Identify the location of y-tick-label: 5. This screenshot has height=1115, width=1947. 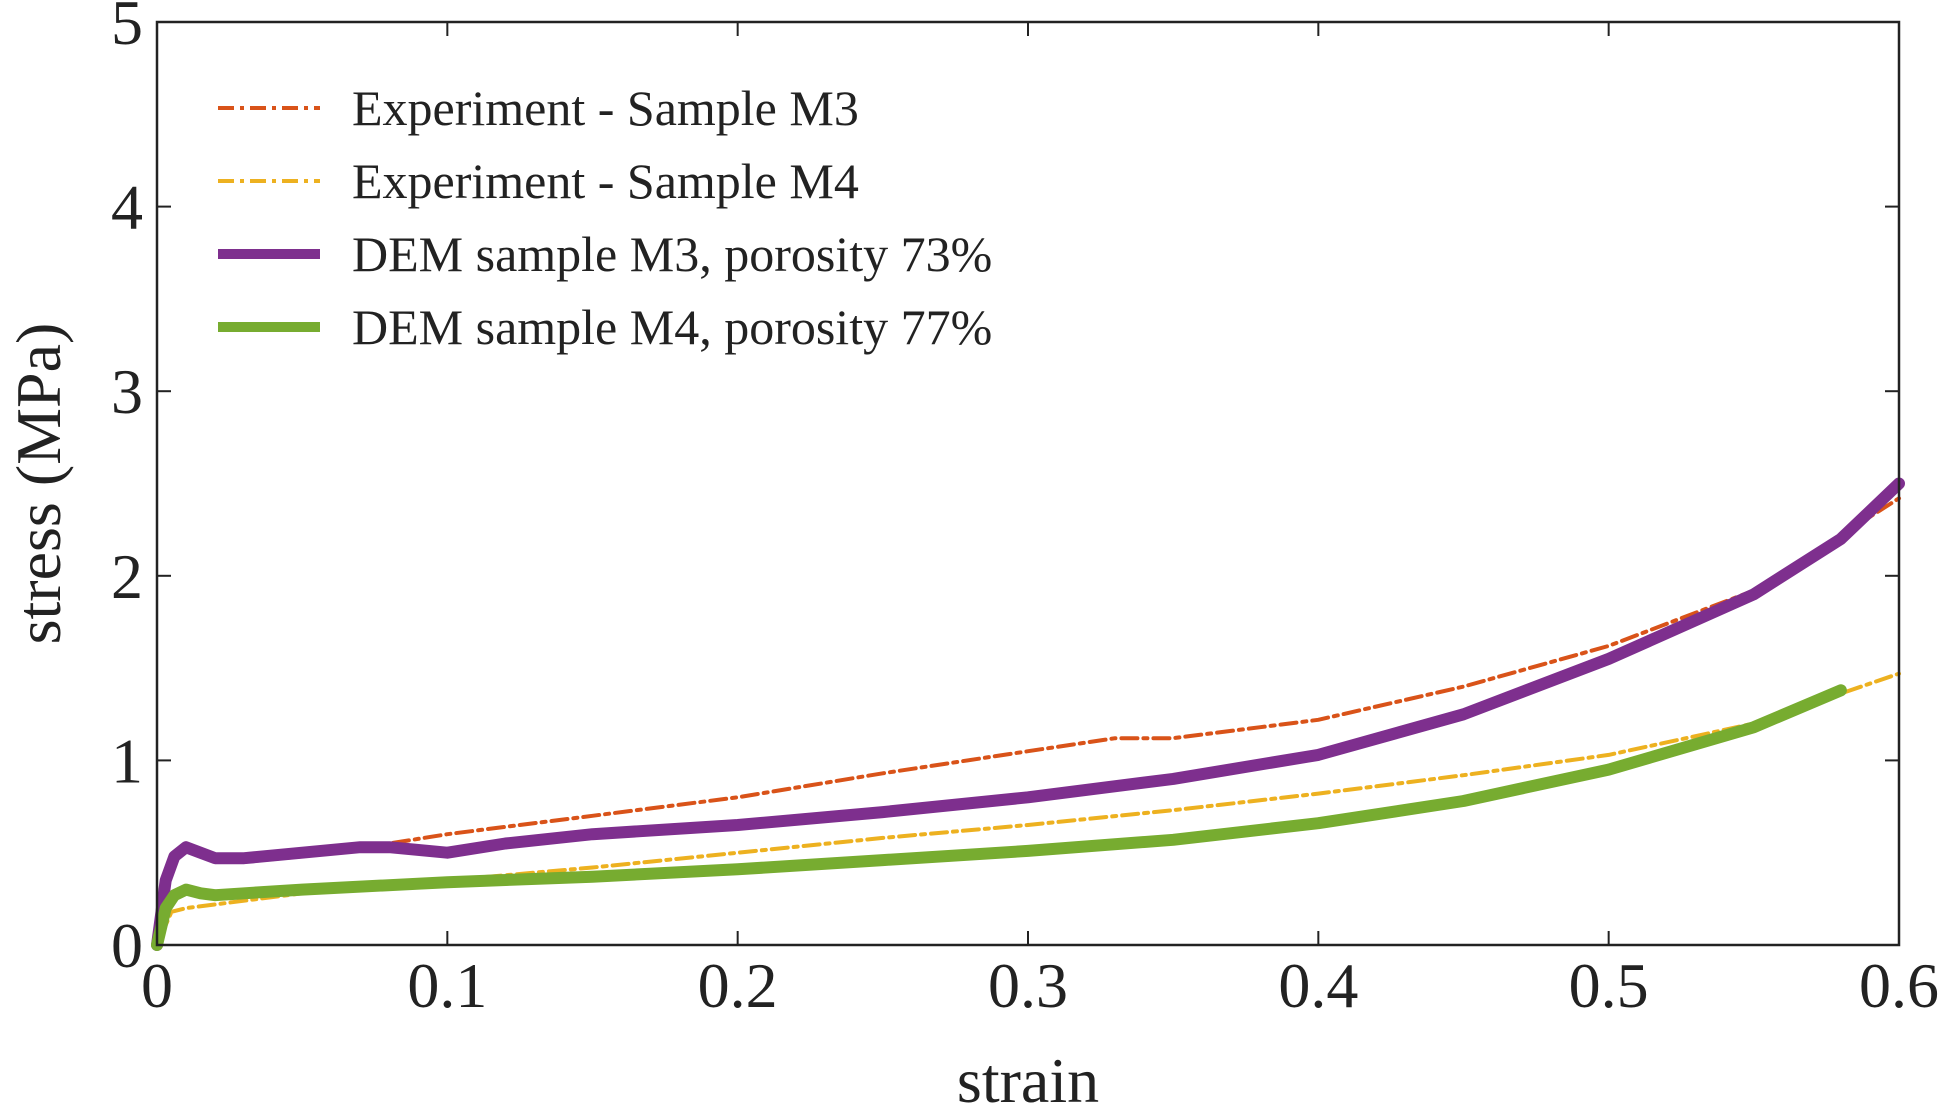
(127, 29).